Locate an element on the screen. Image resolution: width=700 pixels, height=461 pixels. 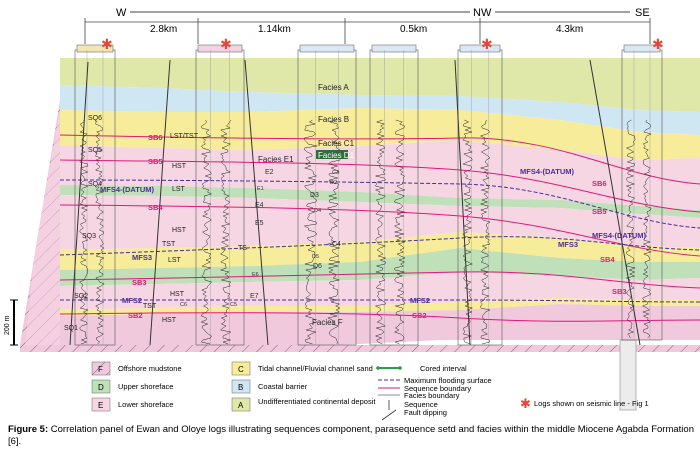
sub-label: C4 is located at coordinates (336, 244).